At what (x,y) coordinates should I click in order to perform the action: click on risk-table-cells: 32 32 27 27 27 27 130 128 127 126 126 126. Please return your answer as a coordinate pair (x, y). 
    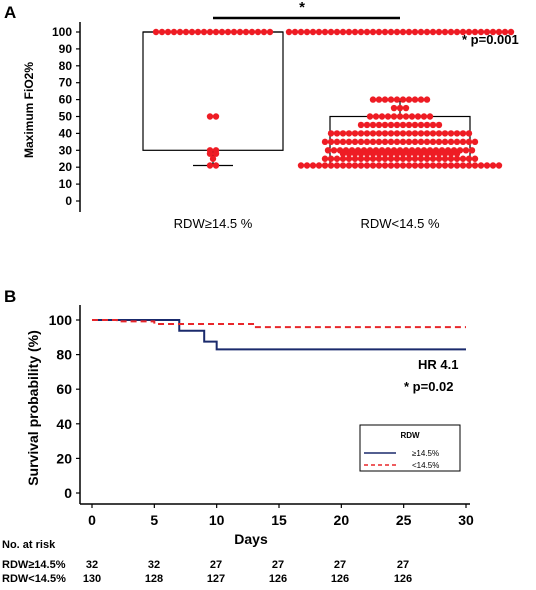
    Looking at the image, I should click on (247, 572).